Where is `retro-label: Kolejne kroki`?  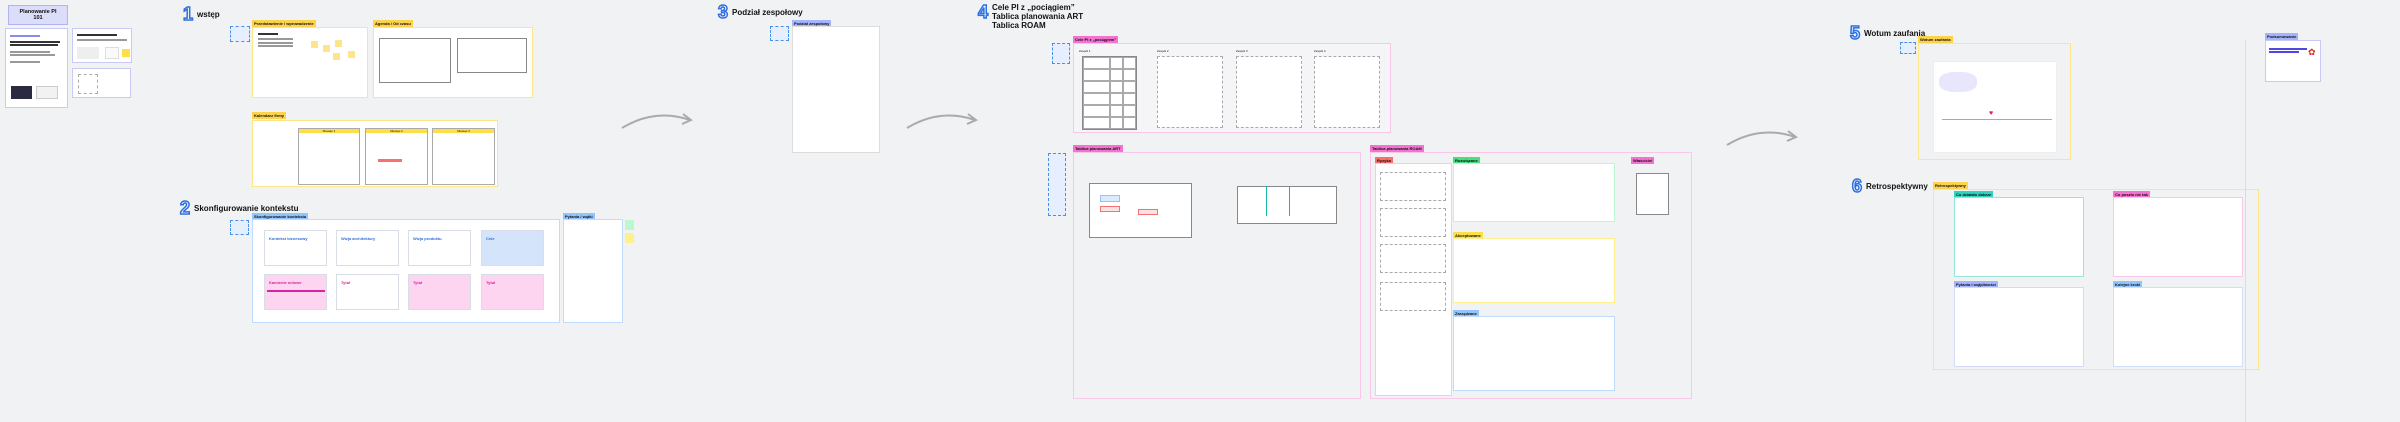 retro-label: Kolejne kroki is located at coordinates (2128, 284).